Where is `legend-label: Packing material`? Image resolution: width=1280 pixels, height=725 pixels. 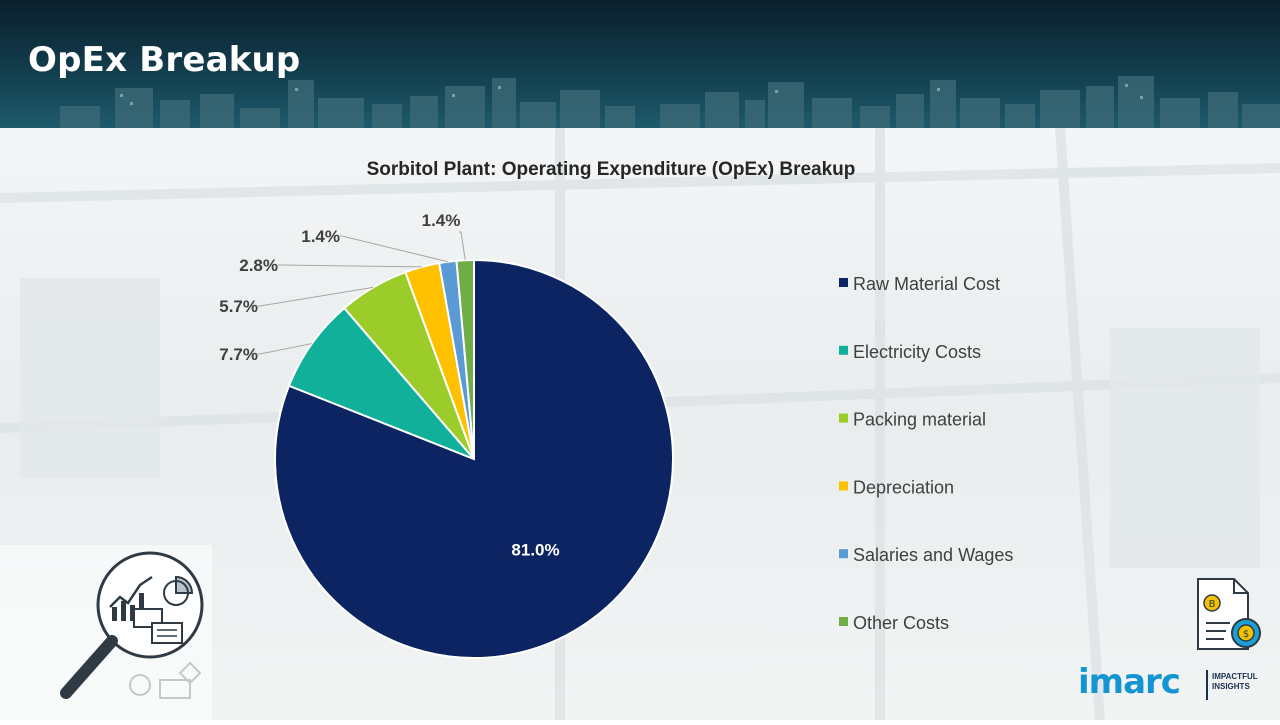
legend-label: Packing material is located at coordinates (919, 420).